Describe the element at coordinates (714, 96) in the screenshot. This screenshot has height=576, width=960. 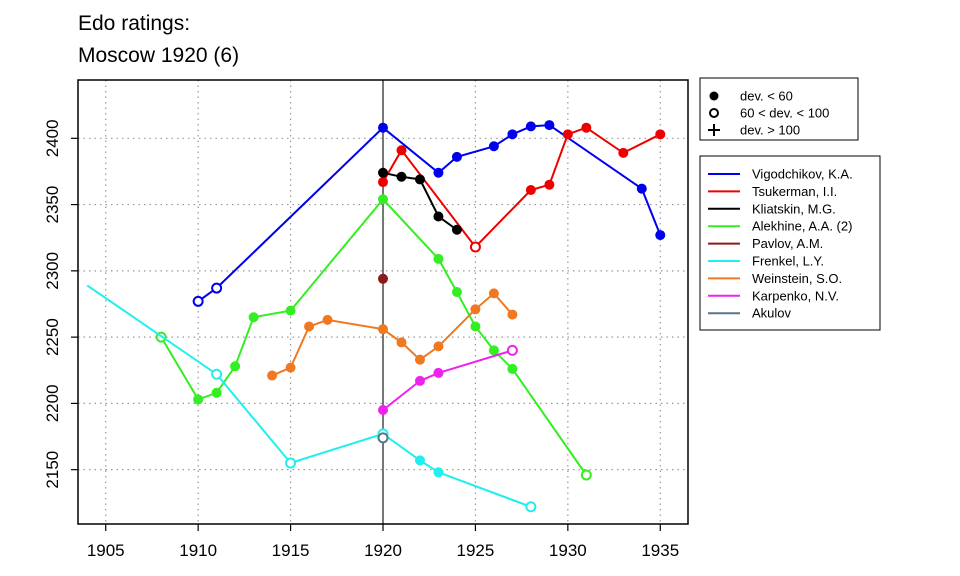
I see `filled-circle-icon` at that location.